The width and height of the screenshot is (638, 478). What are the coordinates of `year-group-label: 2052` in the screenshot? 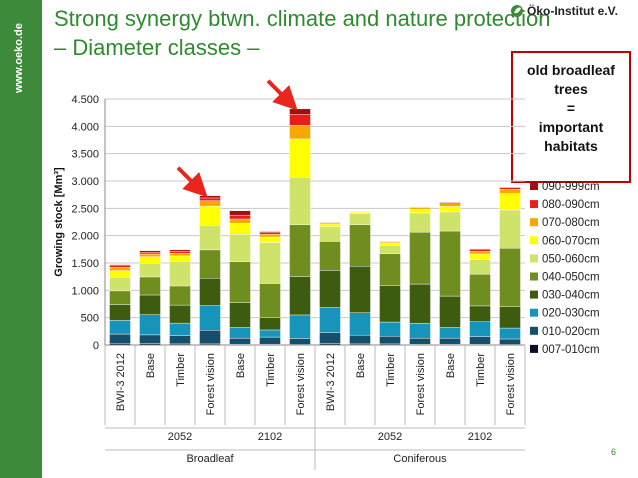 It's located at (390, 437).